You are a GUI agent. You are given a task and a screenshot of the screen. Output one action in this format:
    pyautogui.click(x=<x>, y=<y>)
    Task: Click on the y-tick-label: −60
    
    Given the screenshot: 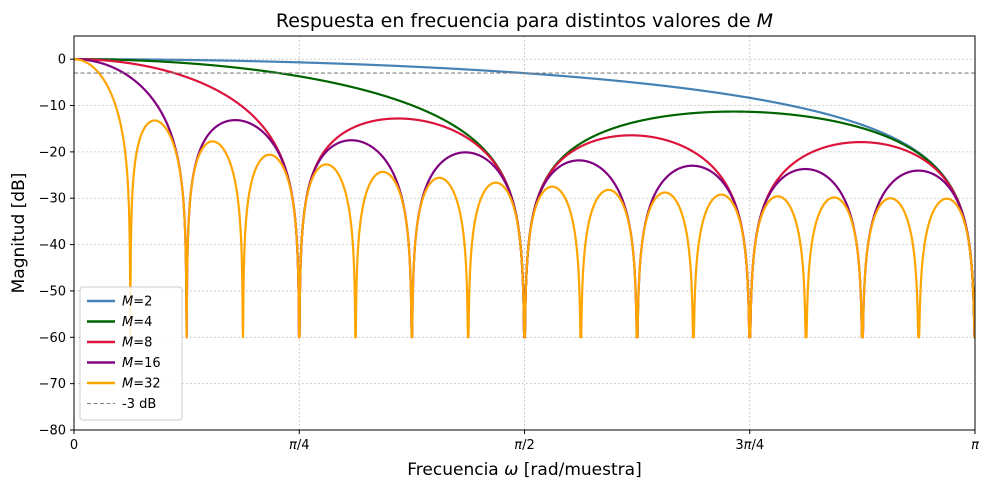 What is the action you would take?
    pyautogui.click(x=52, y=338)
    